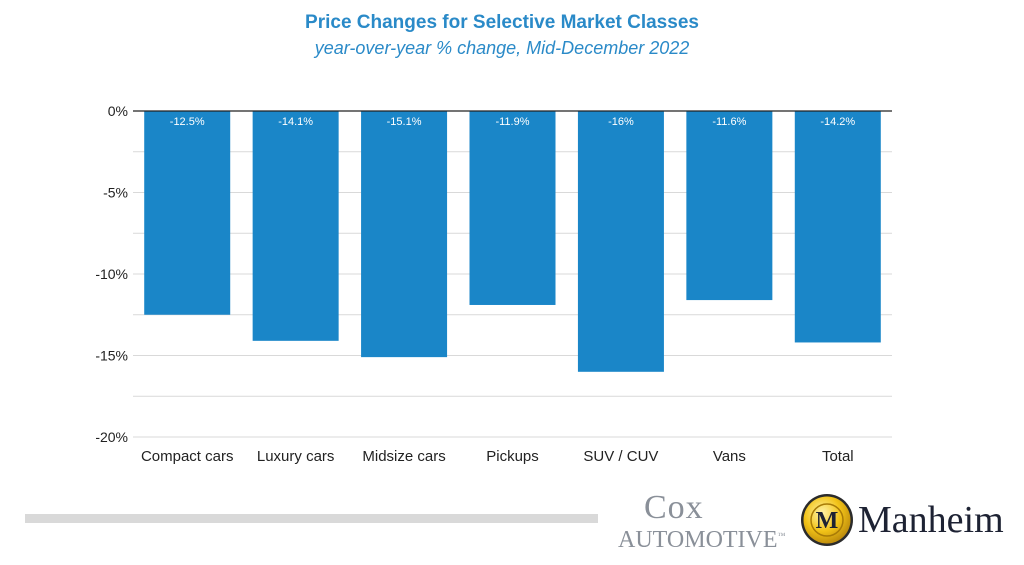  Describe the element at coordinates (931, 520) in the screenshot. I see `manheim-logo-word: Manheim` at that location.